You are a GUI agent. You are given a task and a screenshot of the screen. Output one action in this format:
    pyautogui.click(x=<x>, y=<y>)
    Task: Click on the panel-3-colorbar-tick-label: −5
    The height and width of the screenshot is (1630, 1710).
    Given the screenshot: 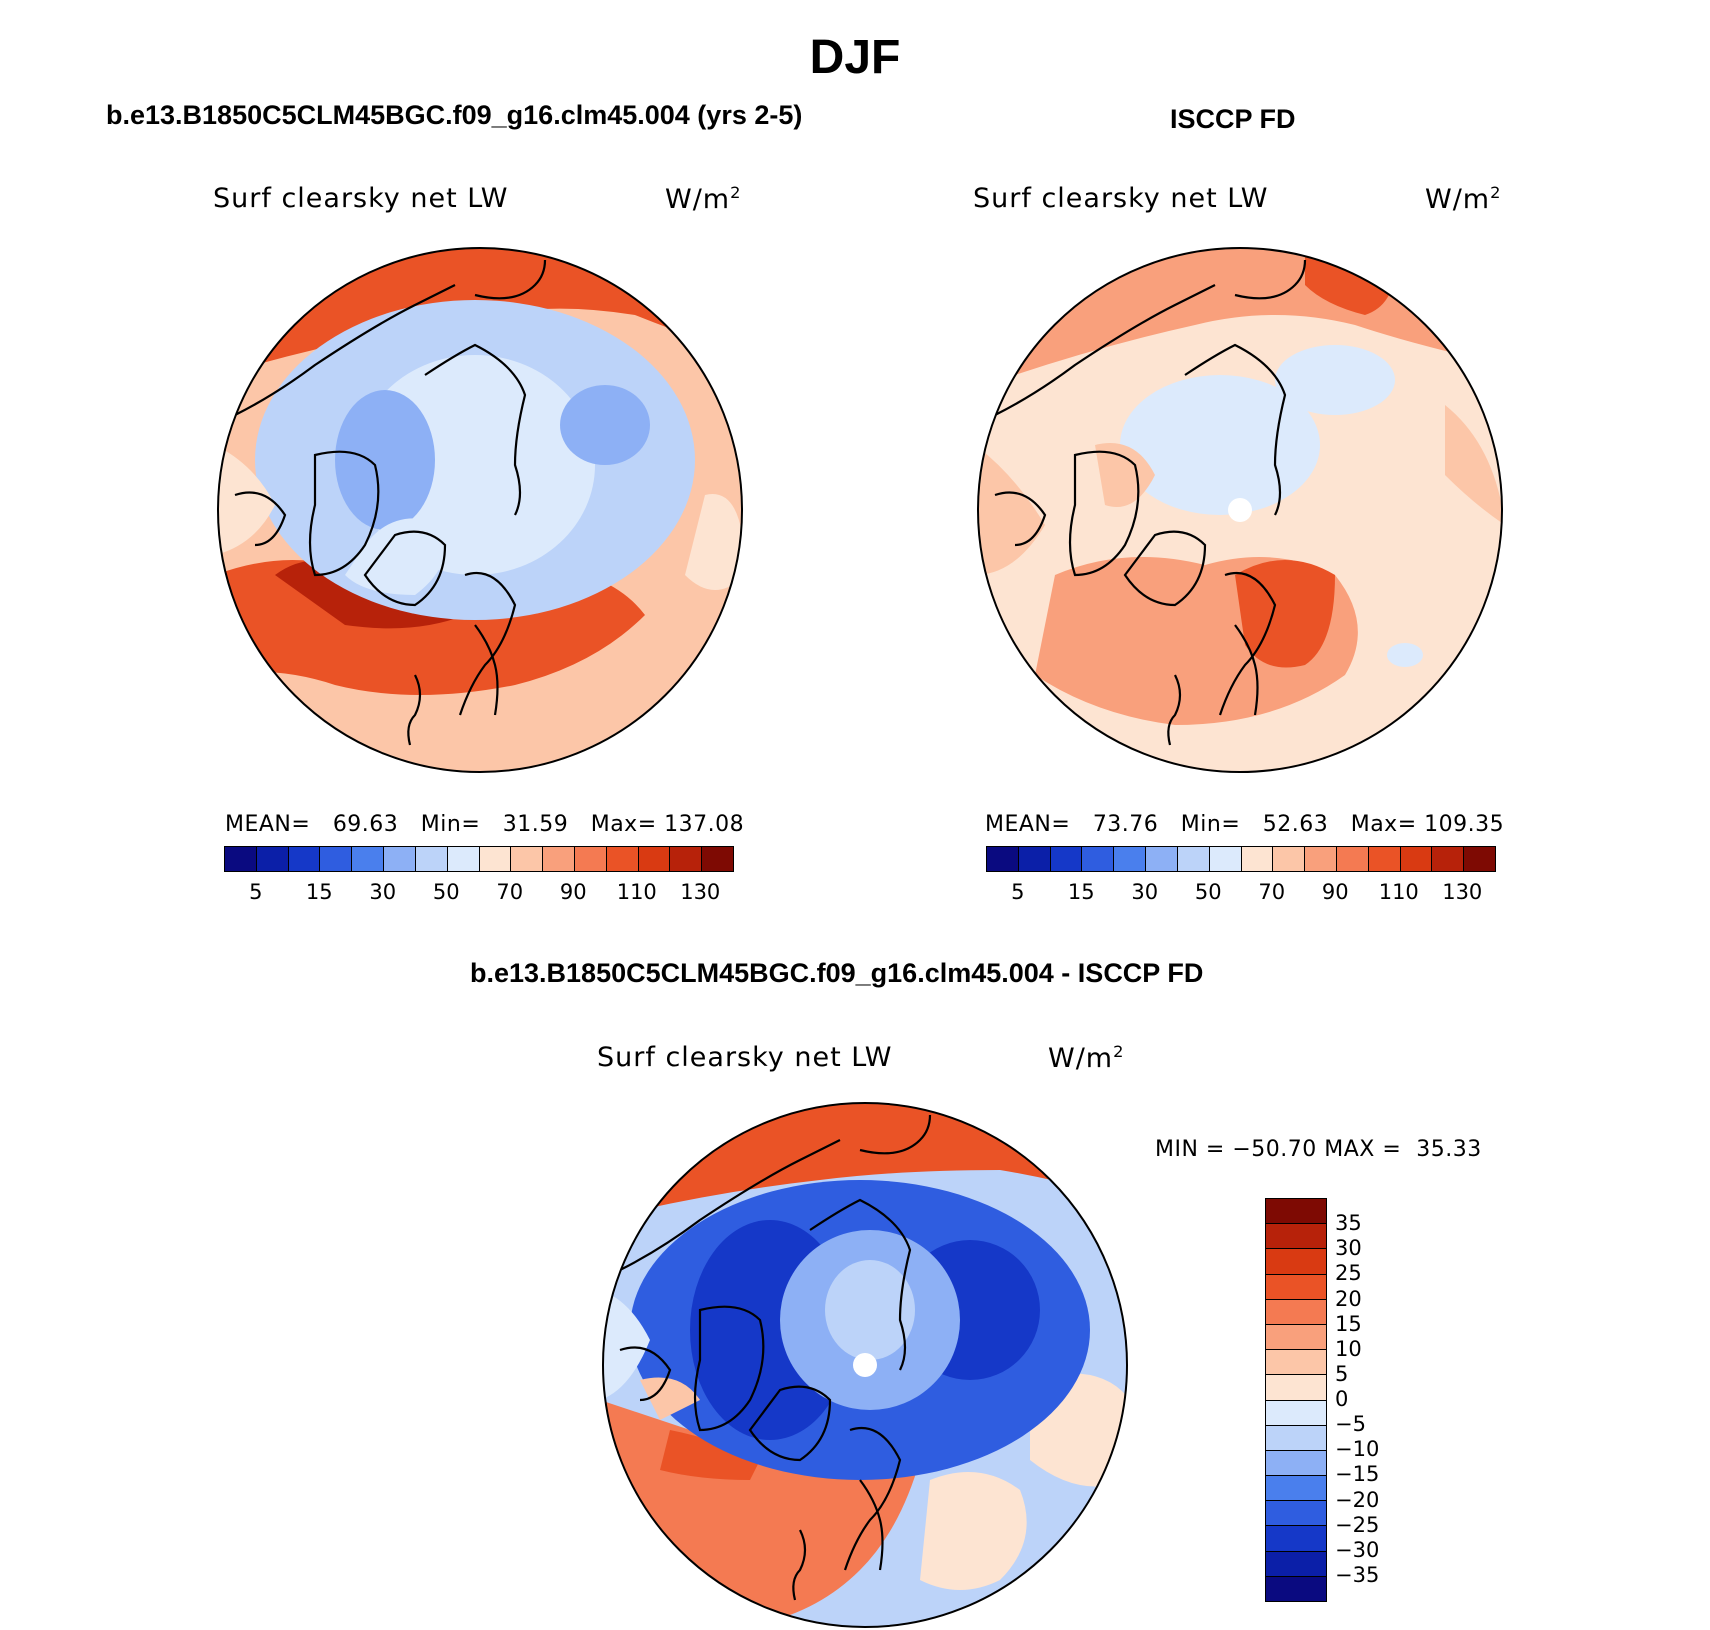 What is the action you would take?
    pyautogui.click(x=1350, y=1424)
    